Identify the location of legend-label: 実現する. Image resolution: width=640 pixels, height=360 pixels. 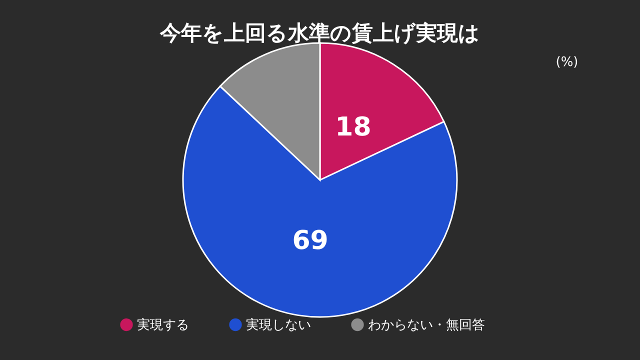
(163, 324).